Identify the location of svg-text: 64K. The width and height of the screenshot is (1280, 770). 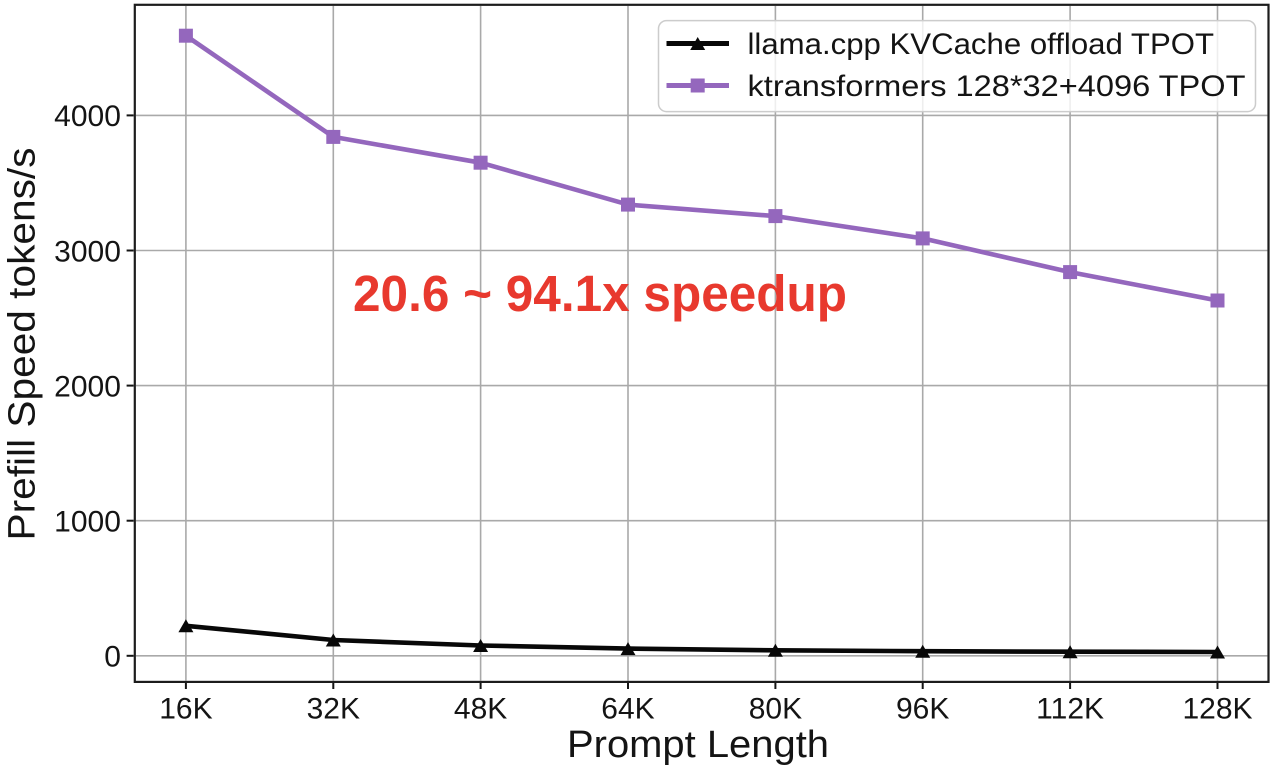
(627, 708).